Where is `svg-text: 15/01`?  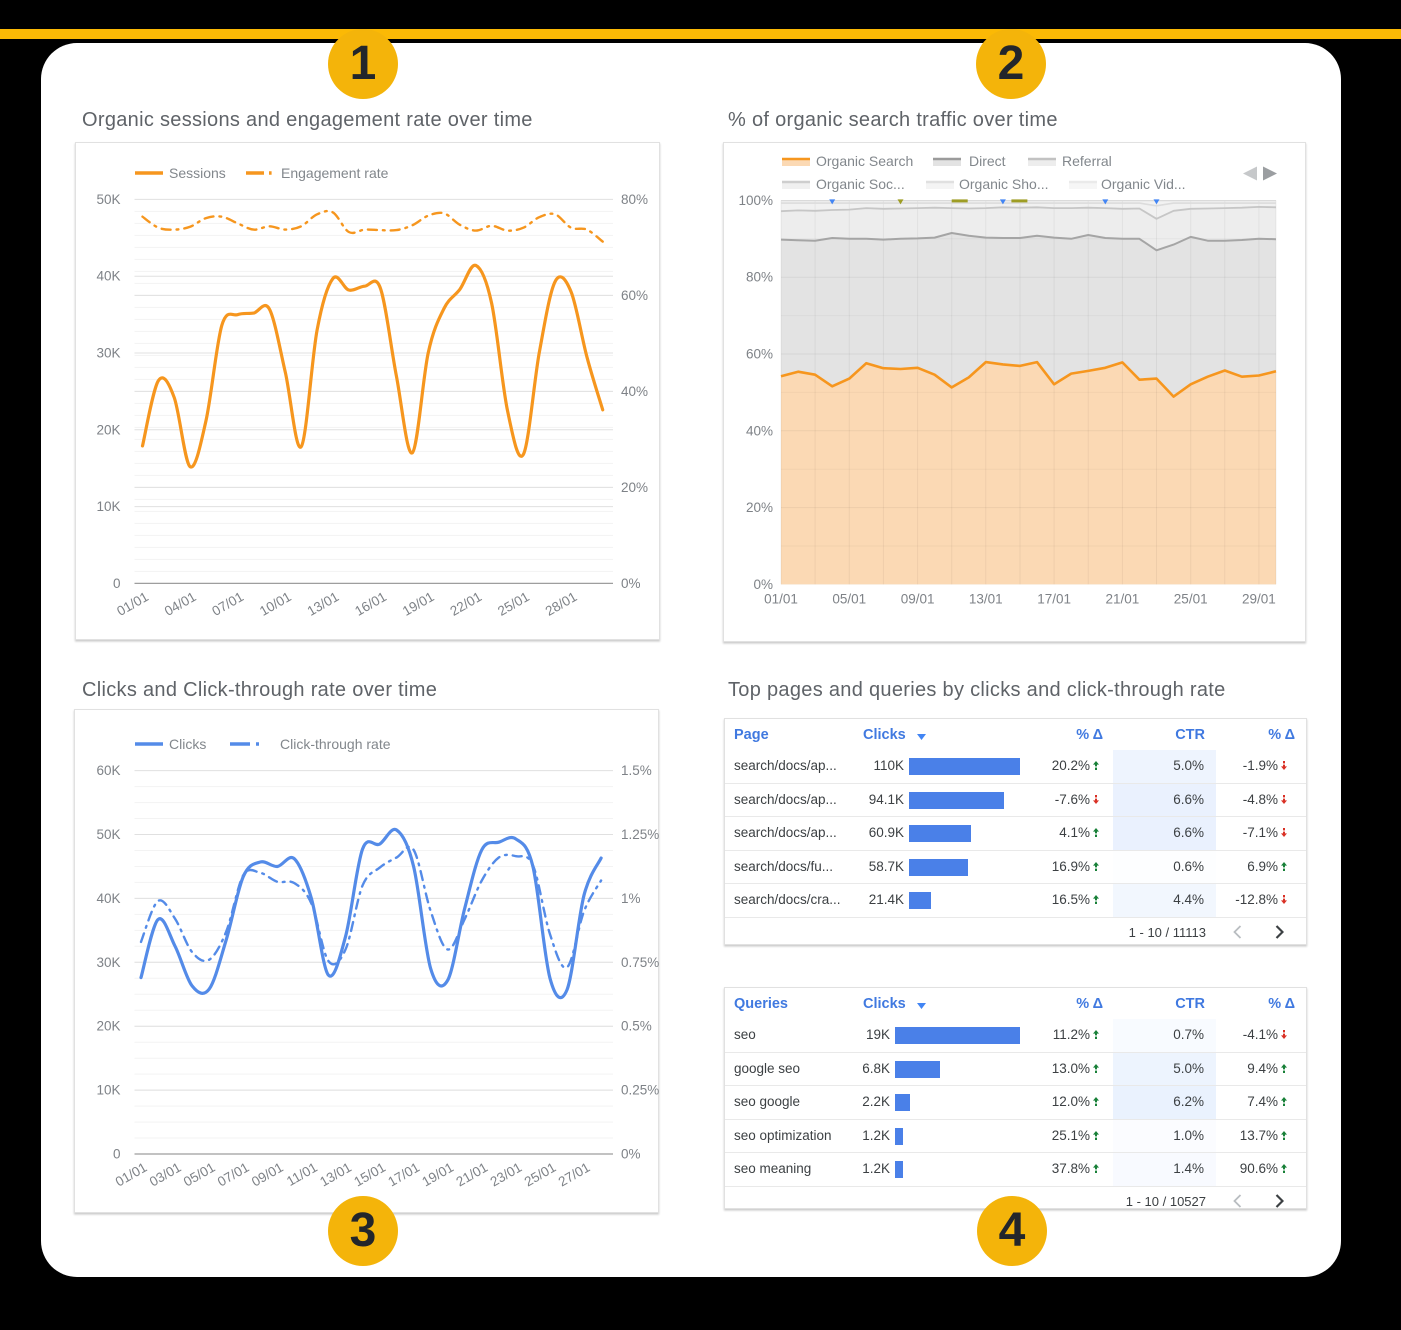 svg-text: 15/01 is located at coordinates (369, 1175).